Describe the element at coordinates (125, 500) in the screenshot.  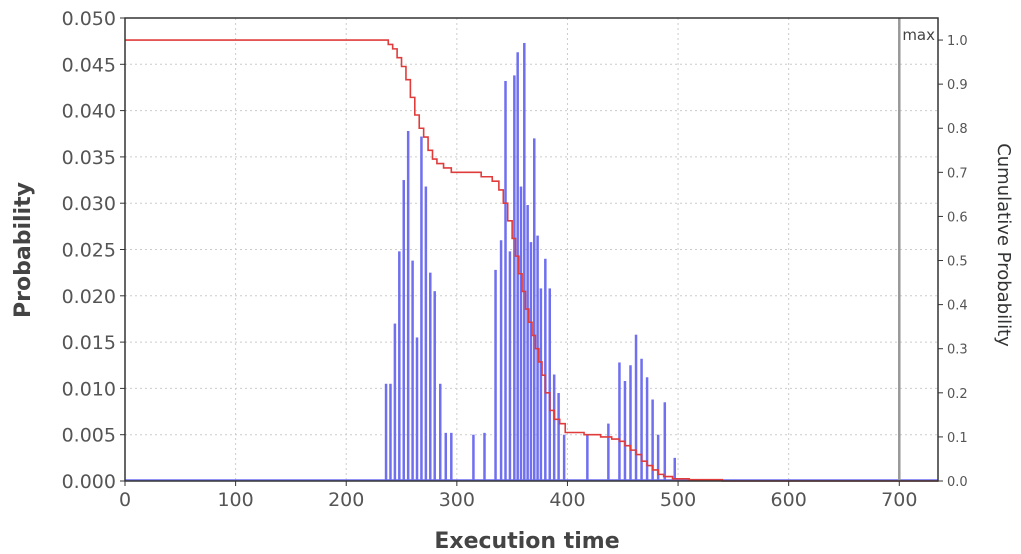
I see `x-tick-label: 0` at that location.